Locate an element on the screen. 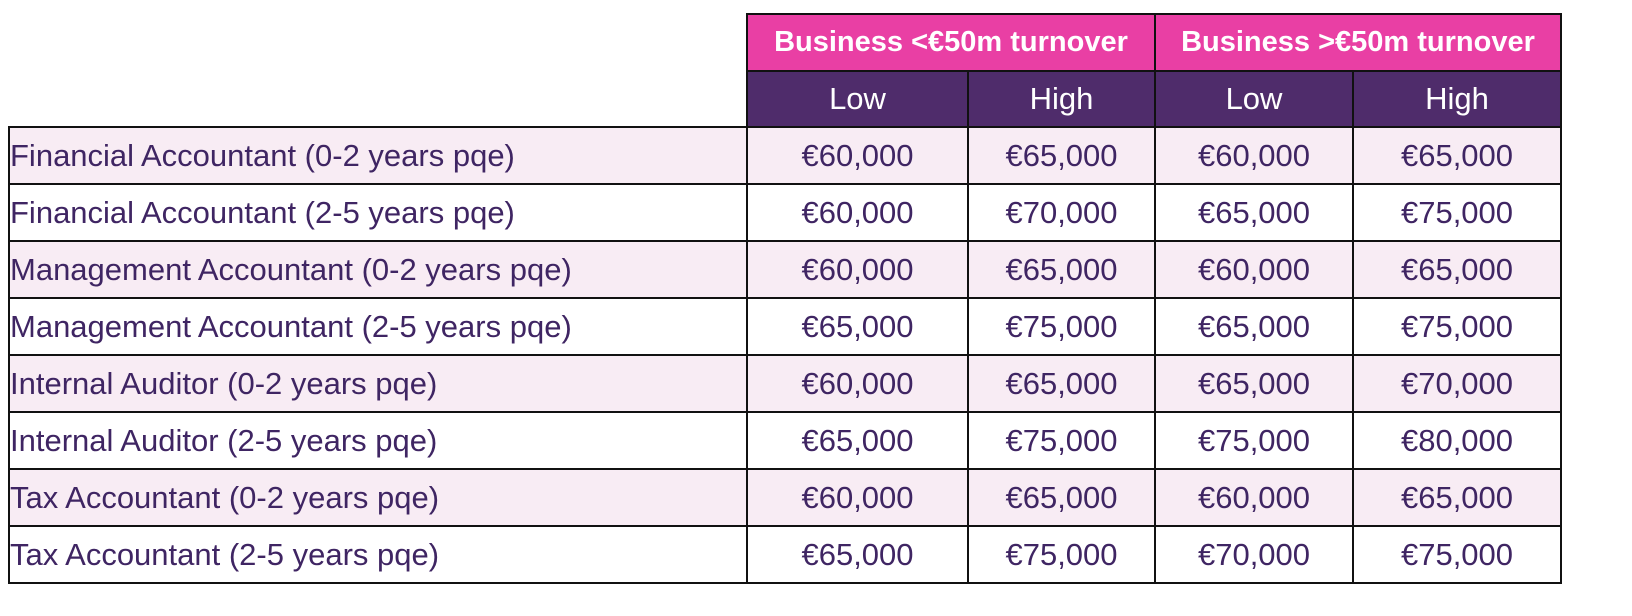  group-header-over-50m: Business >€50m turnover is located at coordinates (1358, 42).